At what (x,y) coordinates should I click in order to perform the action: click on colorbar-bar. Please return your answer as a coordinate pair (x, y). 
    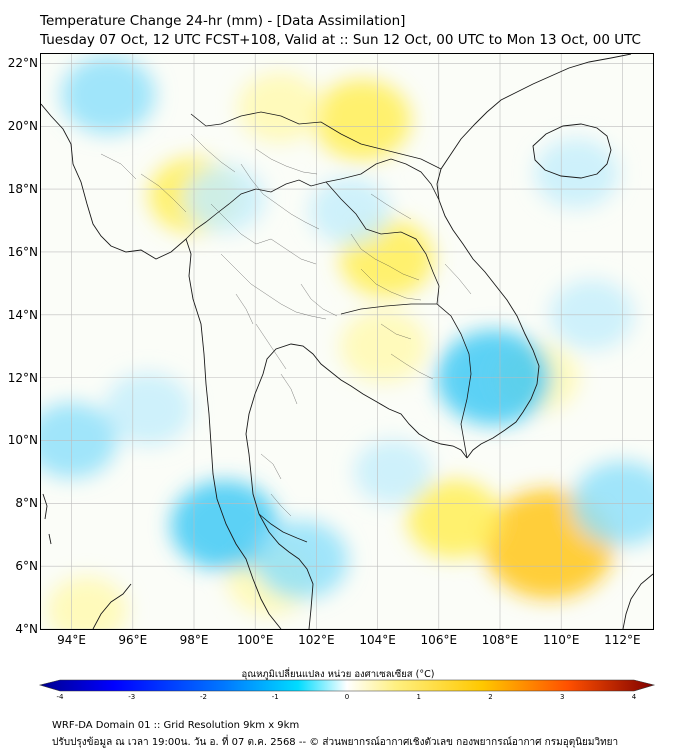
    Looking at the image, I should click on (347, 685).